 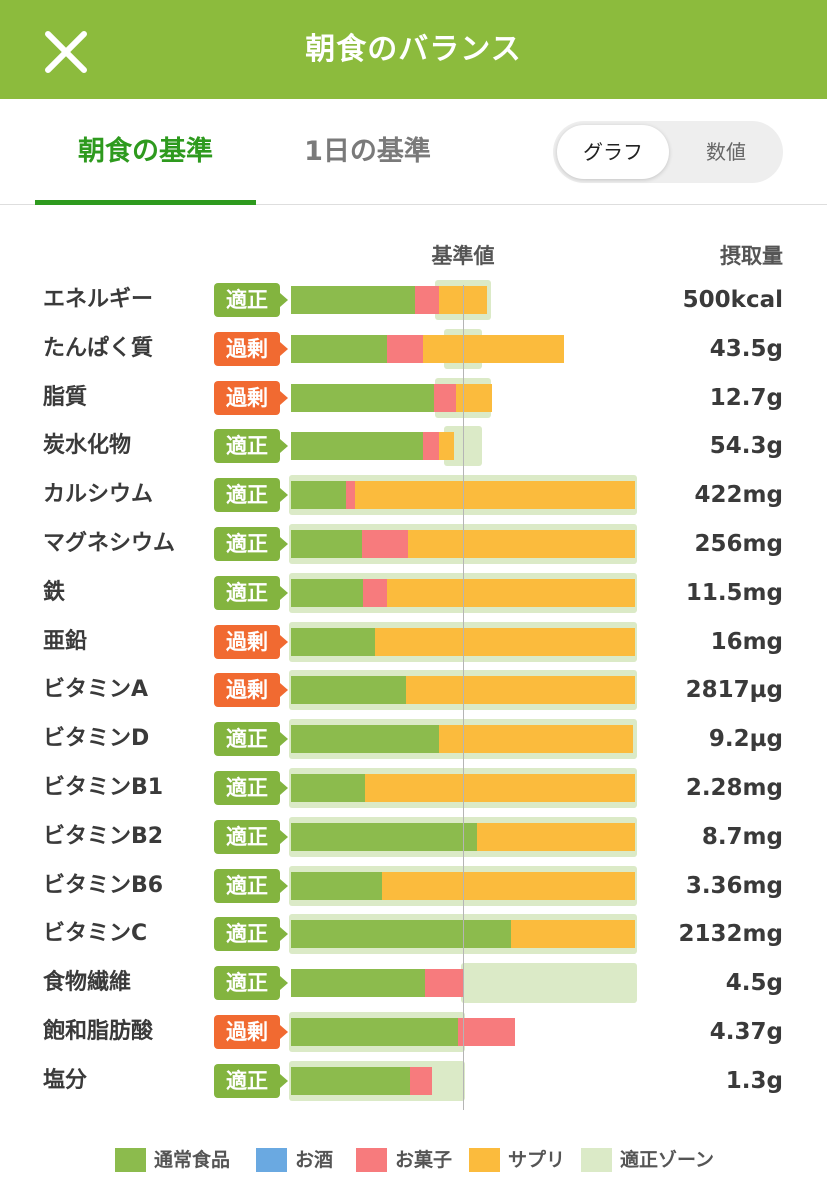 I want to click on nutrient-row: 飽和脂肪酸 過剰 4.37g, so click(x=413, y=1032).